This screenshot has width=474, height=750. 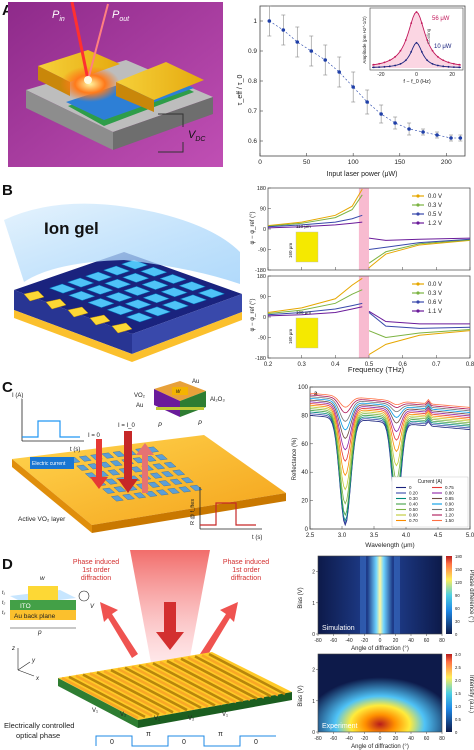 I want to click on b-top-ytick-label: 0, so click(x=264, y=230).